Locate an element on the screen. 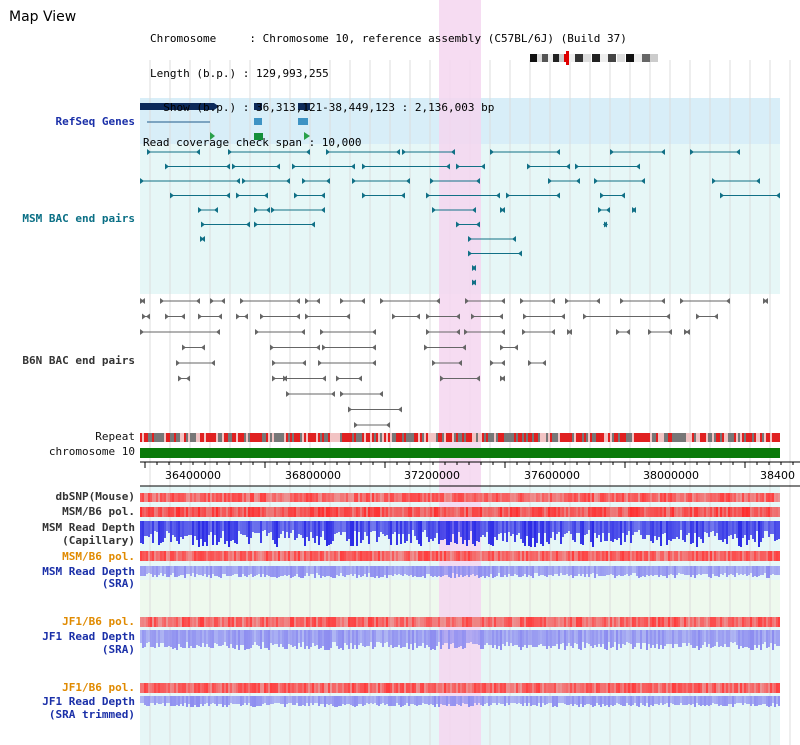 The image size is (800, 745). msm-bac-label: MSM BAC end pairs is located at coordinates (78, 218).